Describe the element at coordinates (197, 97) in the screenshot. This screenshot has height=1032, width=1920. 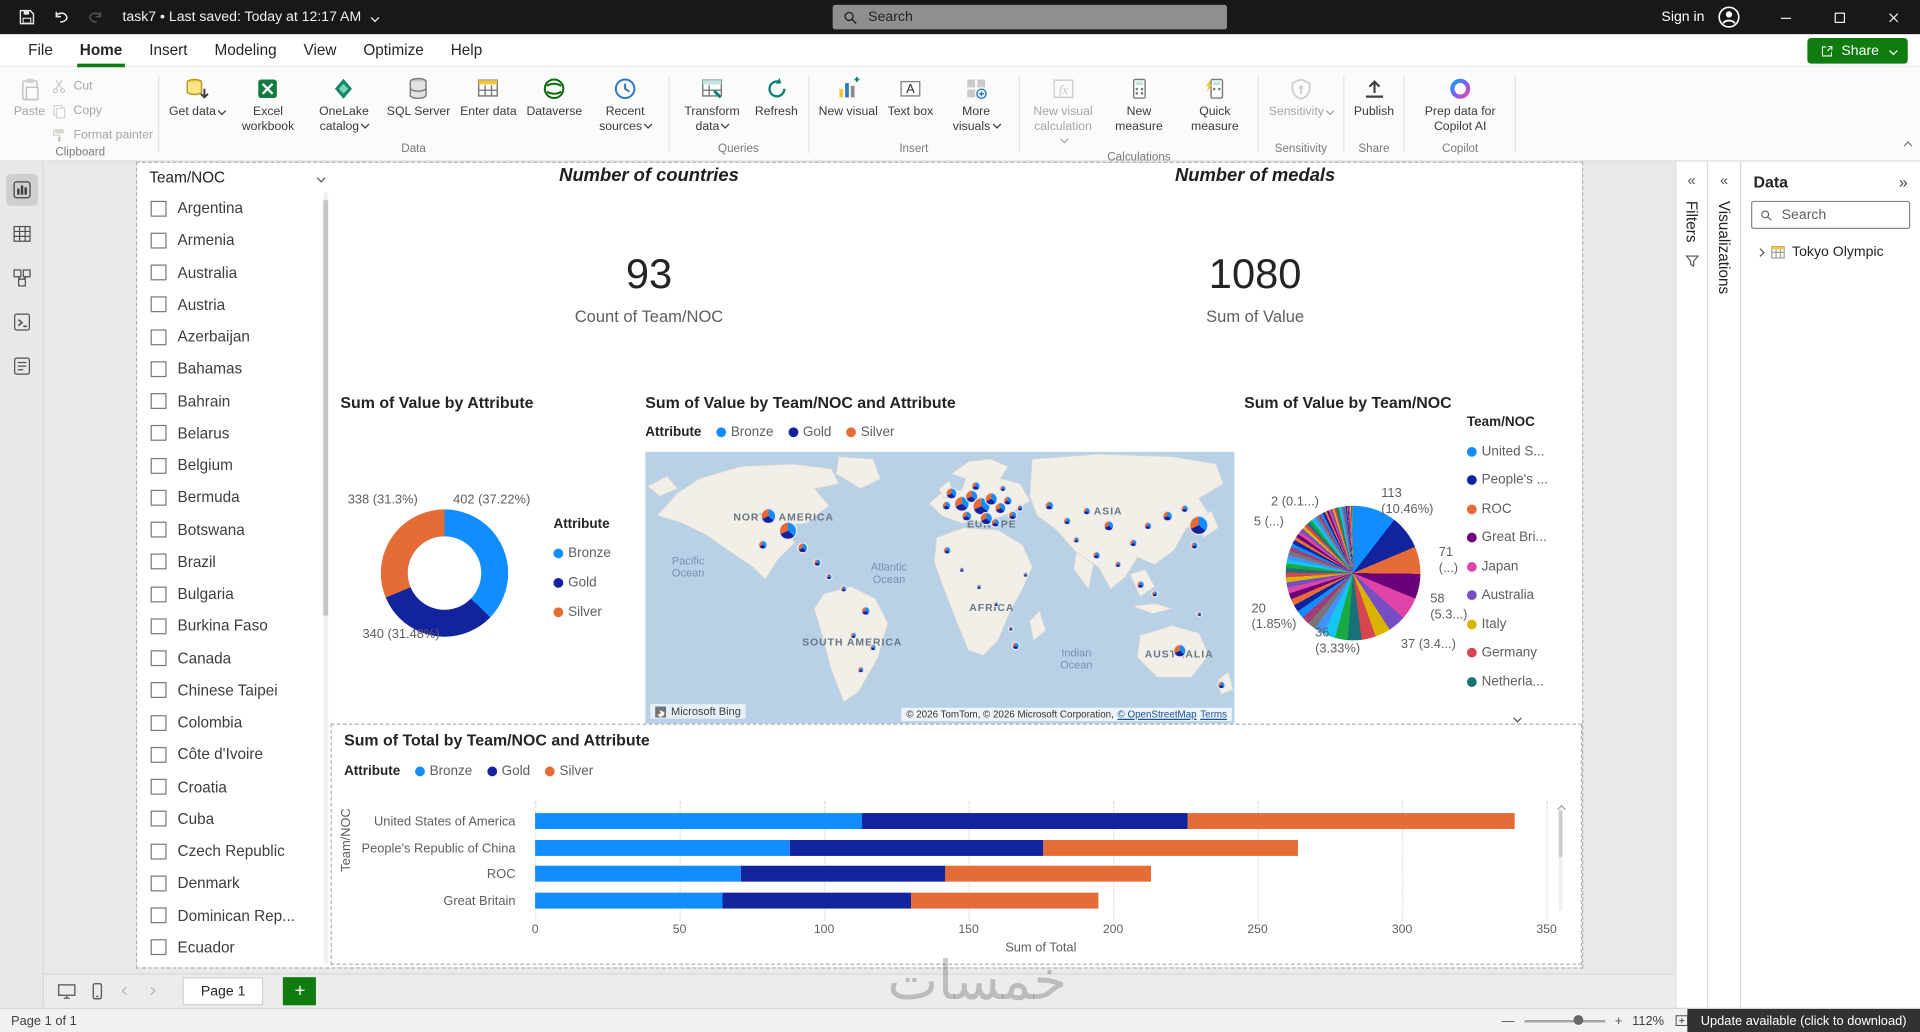
I see `ribbon-get-data-button: Get data` at that location.